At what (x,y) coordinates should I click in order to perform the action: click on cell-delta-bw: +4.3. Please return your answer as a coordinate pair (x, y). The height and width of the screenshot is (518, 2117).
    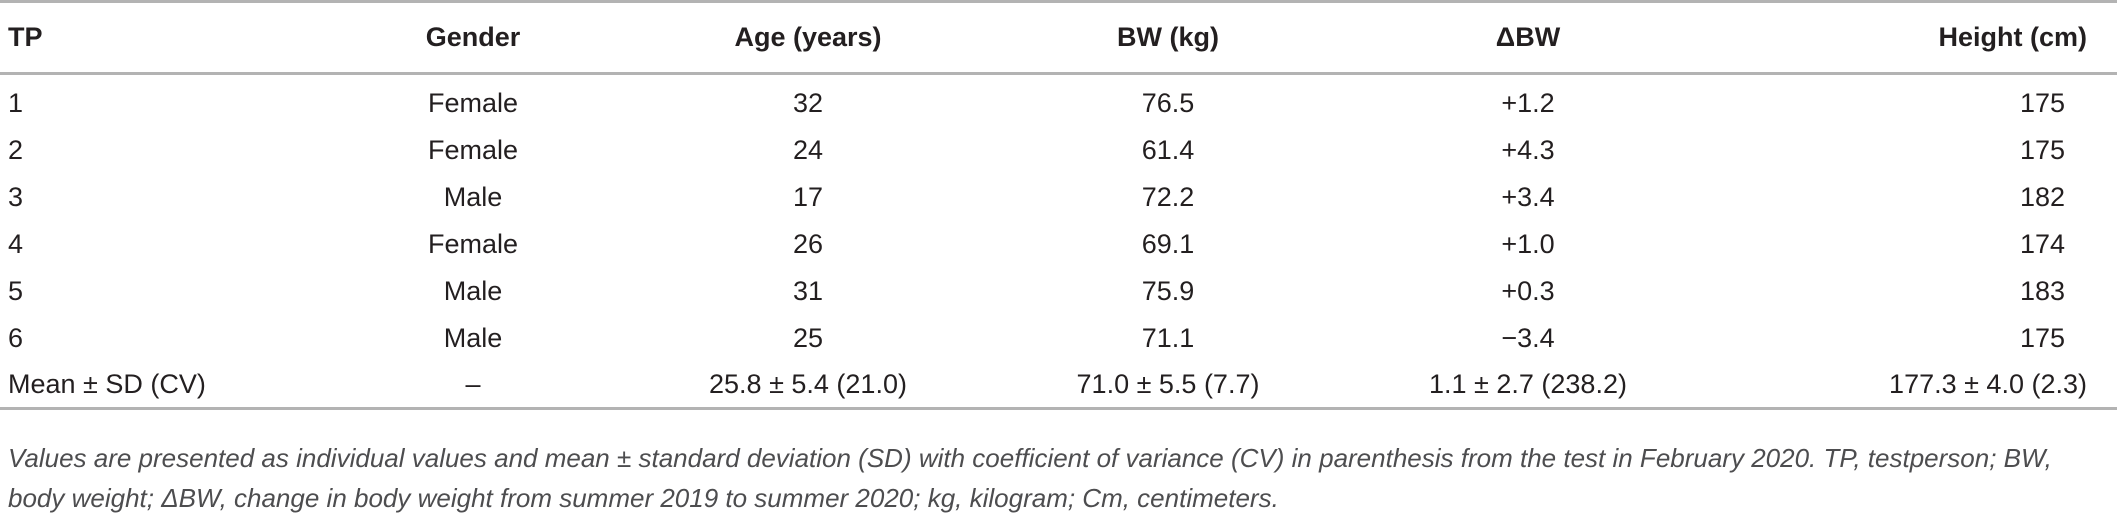
    Looking at the image, I should click on (1528, 149).